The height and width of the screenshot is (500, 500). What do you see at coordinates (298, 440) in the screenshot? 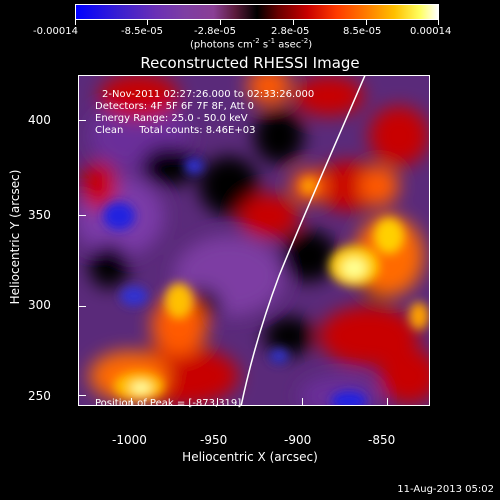
I see `x-tick-label: -900` at bounding box center [298, 440].